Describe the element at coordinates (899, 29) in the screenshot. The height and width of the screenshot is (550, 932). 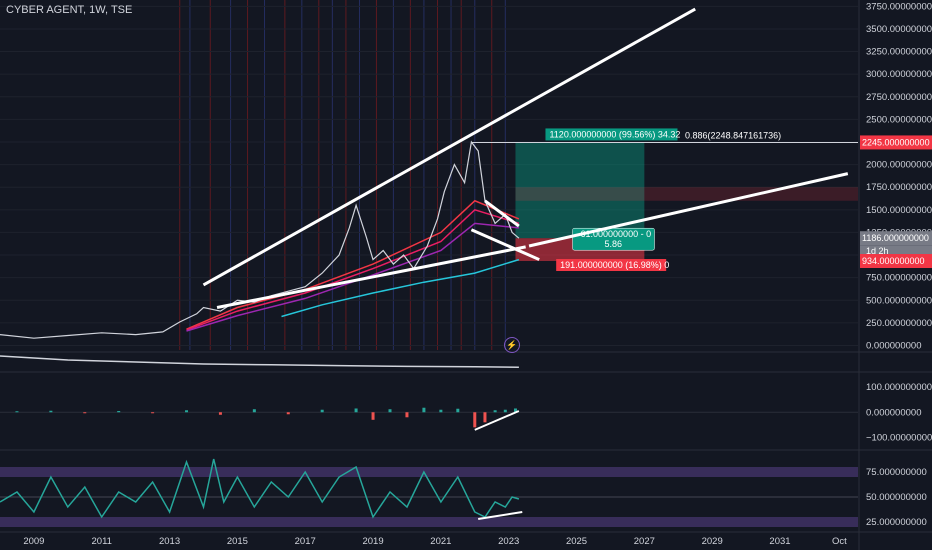
I see `price-tick-label: 3500.000000000` at that location.